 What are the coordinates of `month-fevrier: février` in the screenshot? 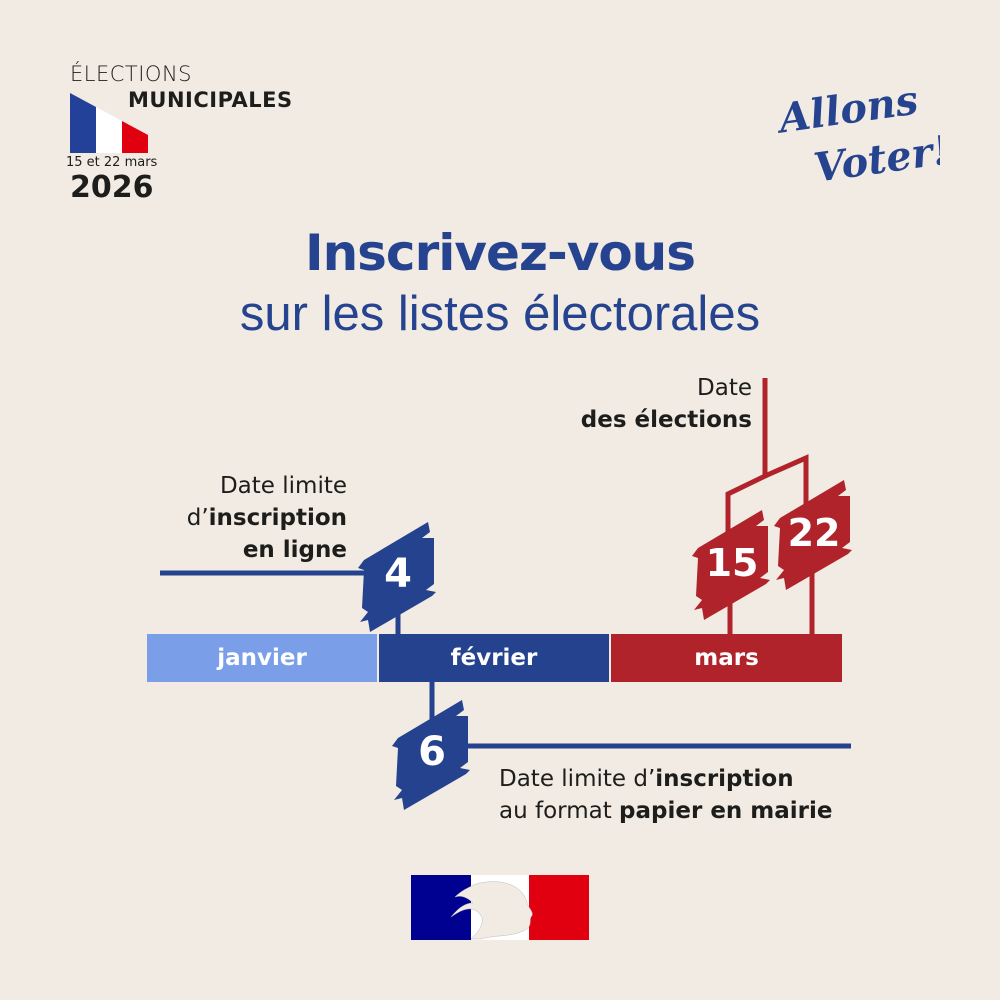 It's located at (494, 658).